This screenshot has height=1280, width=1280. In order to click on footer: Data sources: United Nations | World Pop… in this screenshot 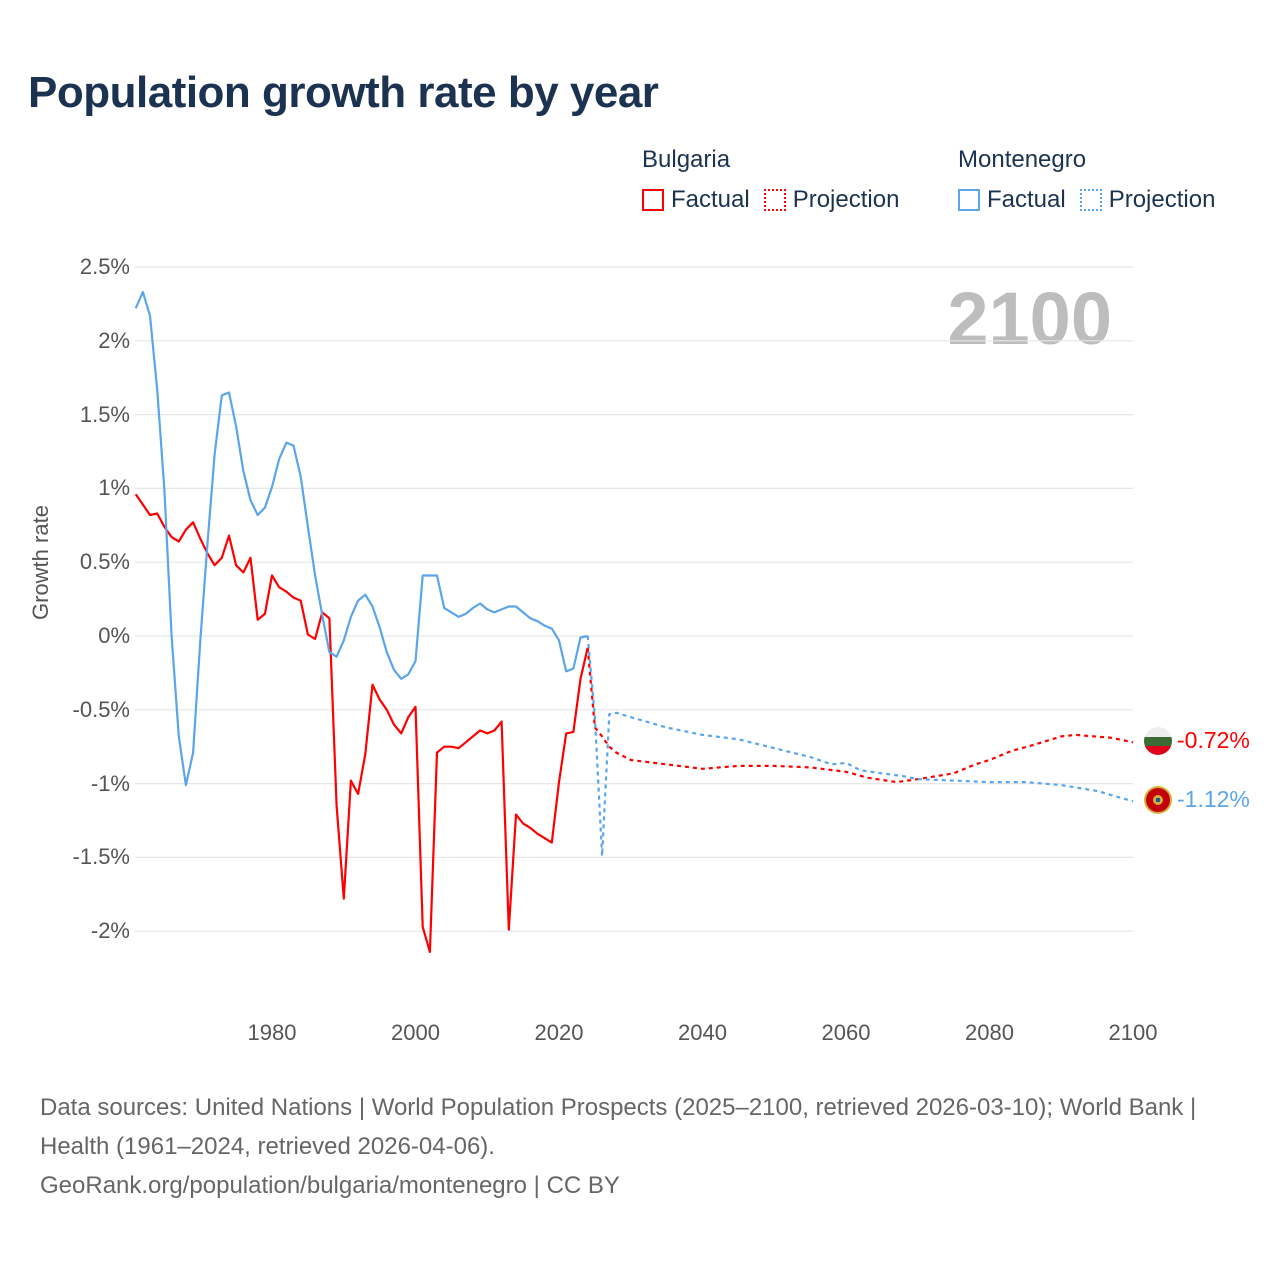, I will do `click(640, 1146)`.